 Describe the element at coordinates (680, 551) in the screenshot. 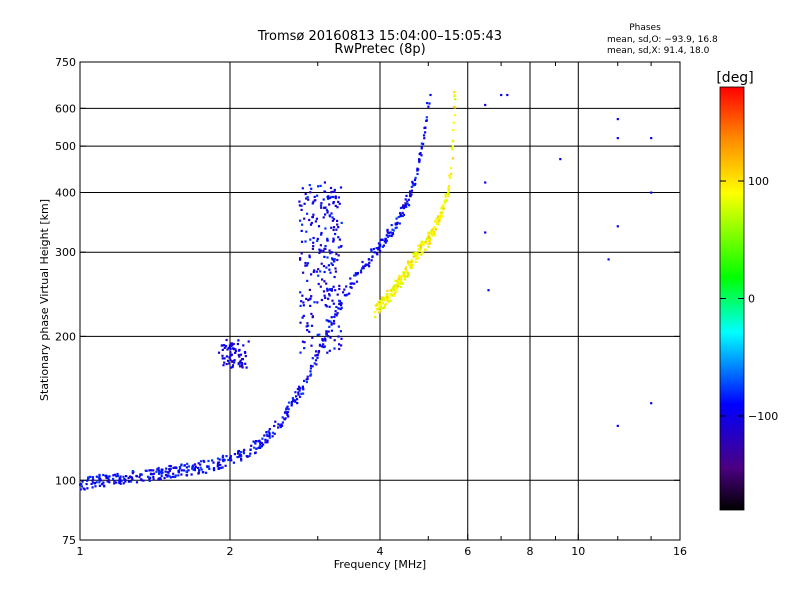

I see `x-tick-label: 16` at that location.